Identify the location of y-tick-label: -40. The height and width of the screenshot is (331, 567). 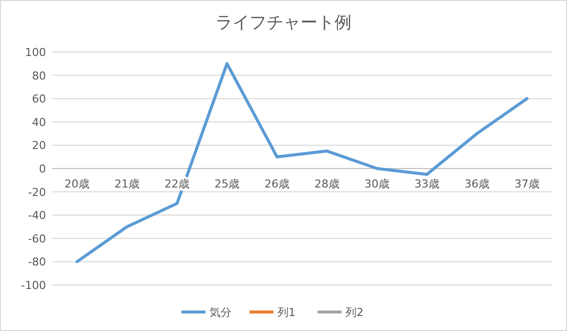
(37, 215).